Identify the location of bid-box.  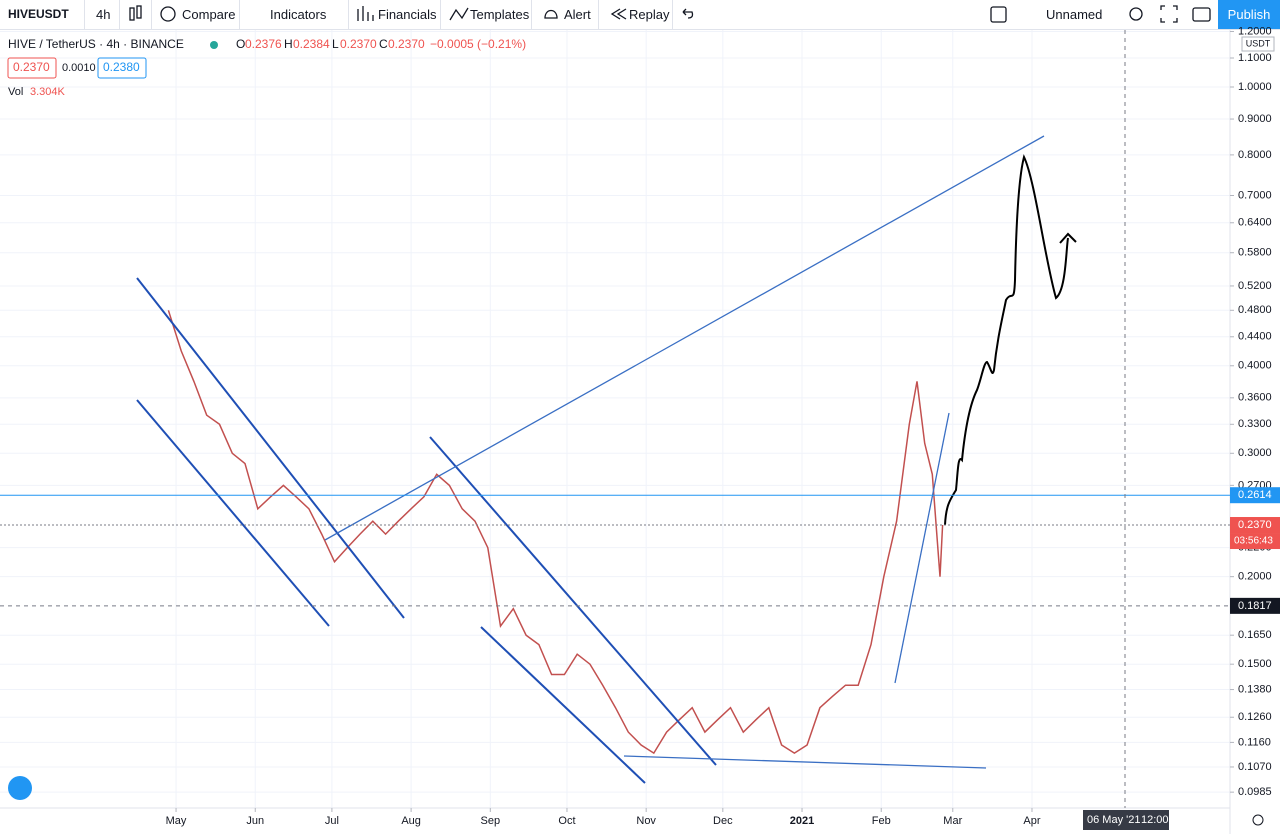
(32, 68).